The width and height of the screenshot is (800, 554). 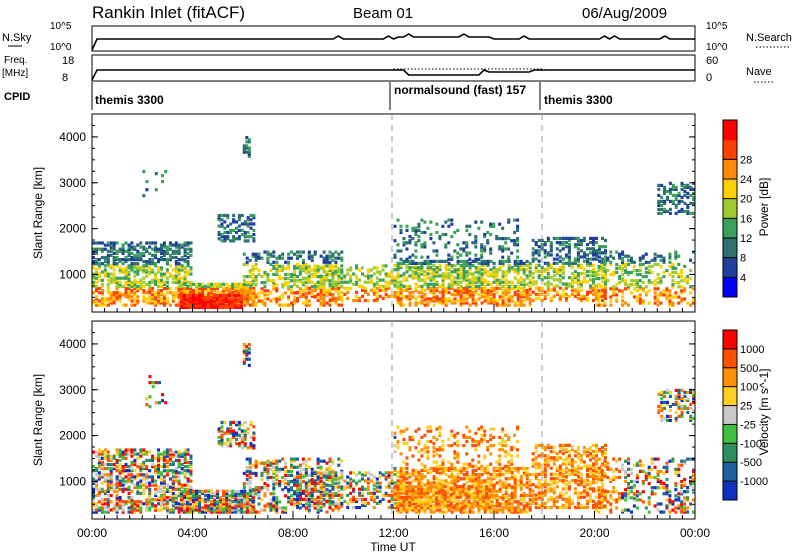 What do you see at coordinates (578, 100) in the screenshot?
I see `cpid-segment-3: themis 3300` at bounding box center [578, 100].